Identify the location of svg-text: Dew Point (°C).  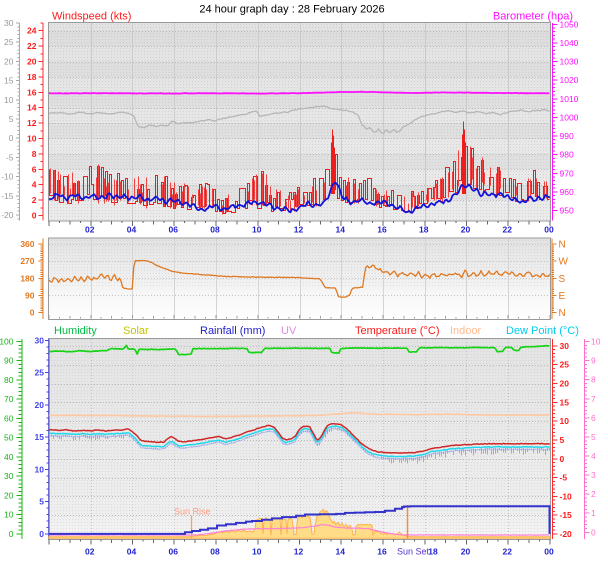
(542, 331).